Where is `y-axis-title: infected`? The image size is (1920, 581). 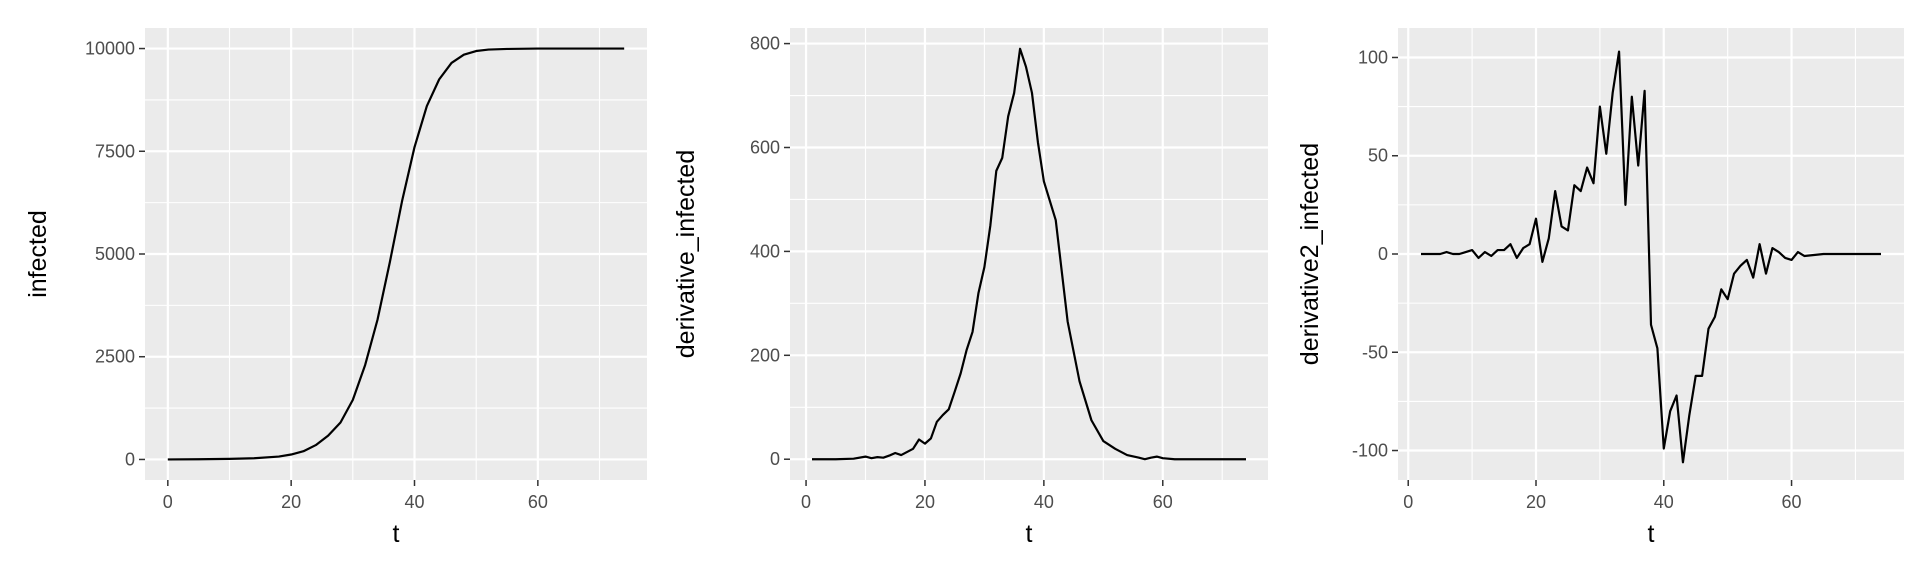
y-axis-title: infected is located at coordinates (38, 254).